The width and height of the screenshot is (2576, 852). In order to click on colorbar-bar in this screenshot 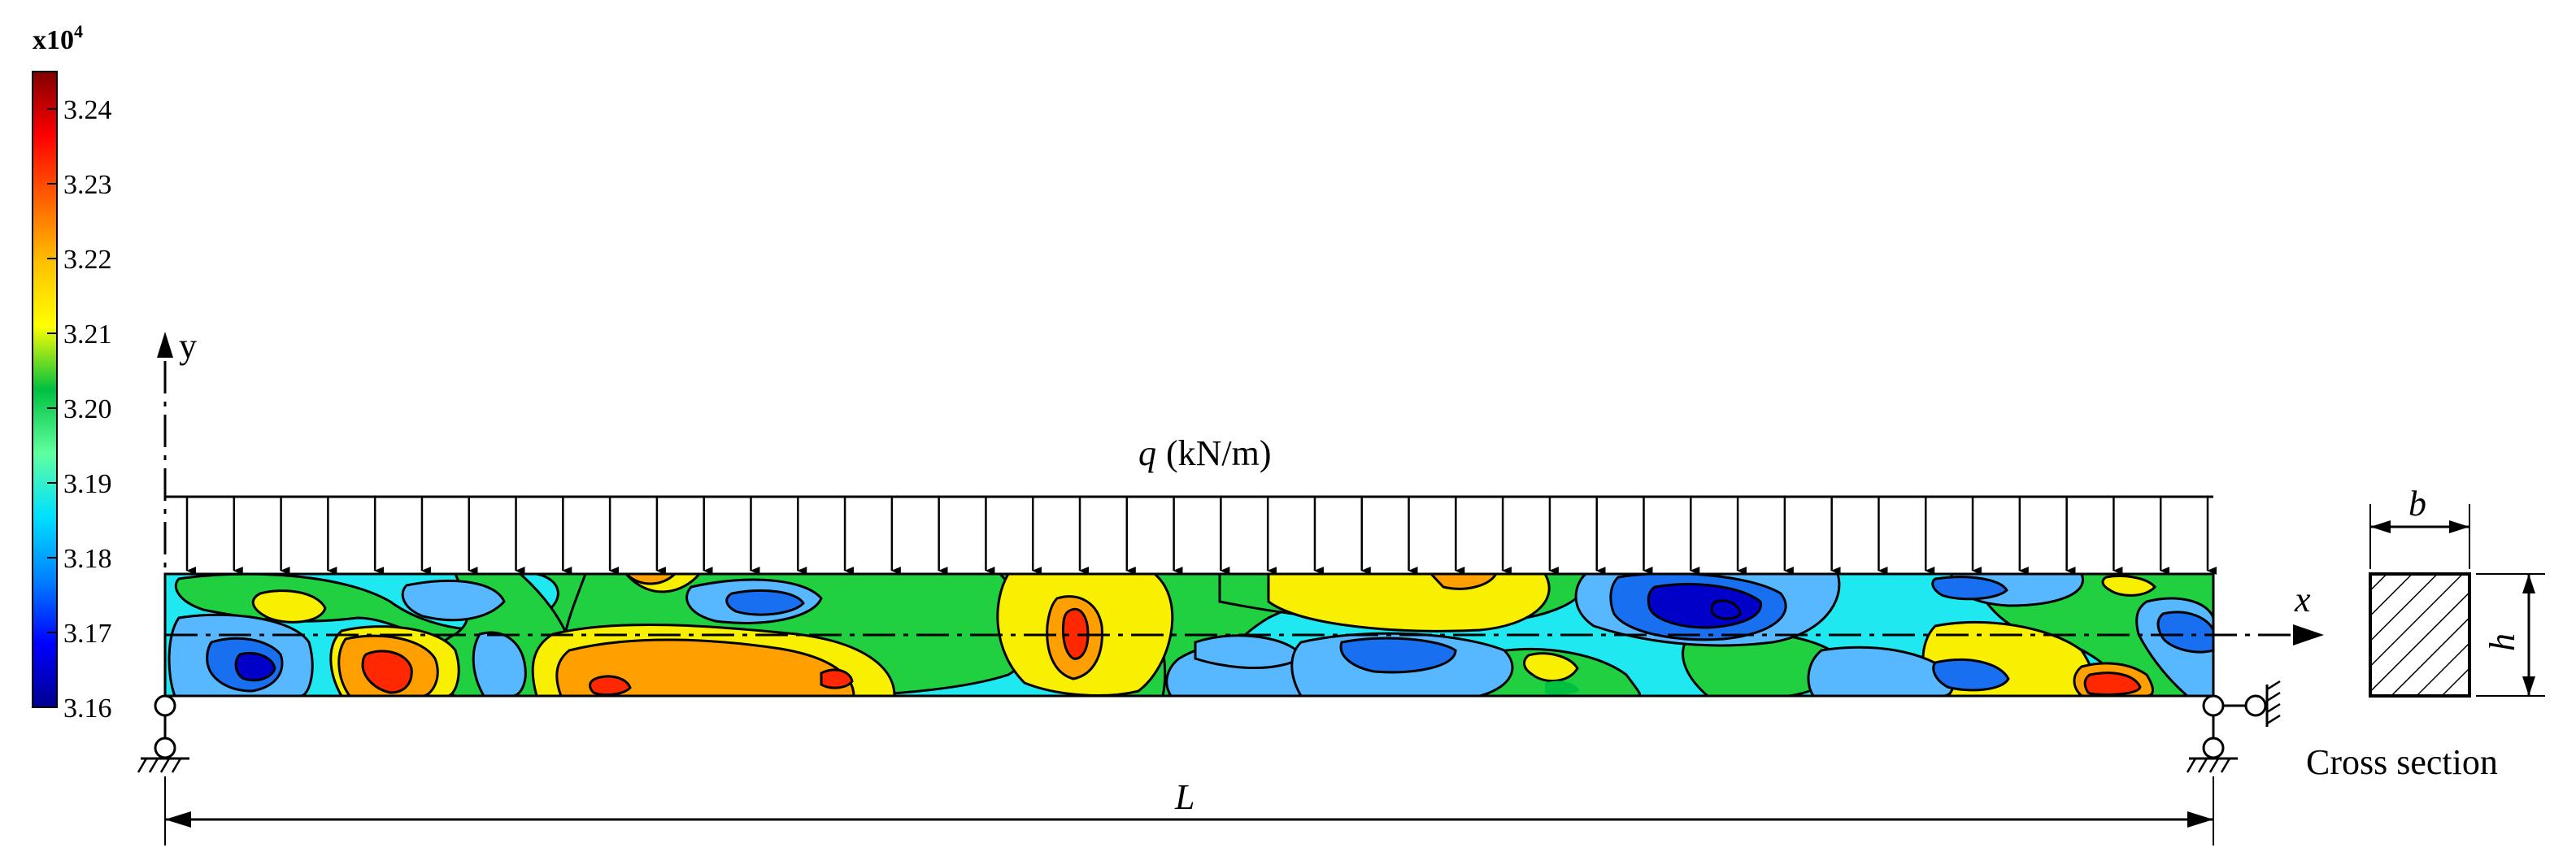, I will do `click(45, 389)`.